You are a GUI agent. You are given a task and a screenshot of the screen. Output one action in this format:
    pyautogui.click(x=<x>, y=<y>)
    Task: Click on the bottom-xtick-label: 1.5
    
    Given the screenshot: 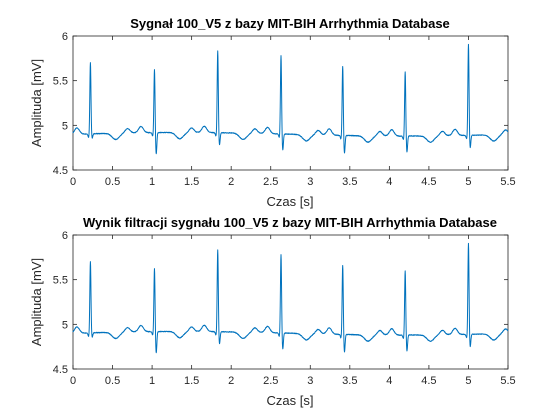 What is the action you would take?
    pyautogui.click(x=191, y=381)
    